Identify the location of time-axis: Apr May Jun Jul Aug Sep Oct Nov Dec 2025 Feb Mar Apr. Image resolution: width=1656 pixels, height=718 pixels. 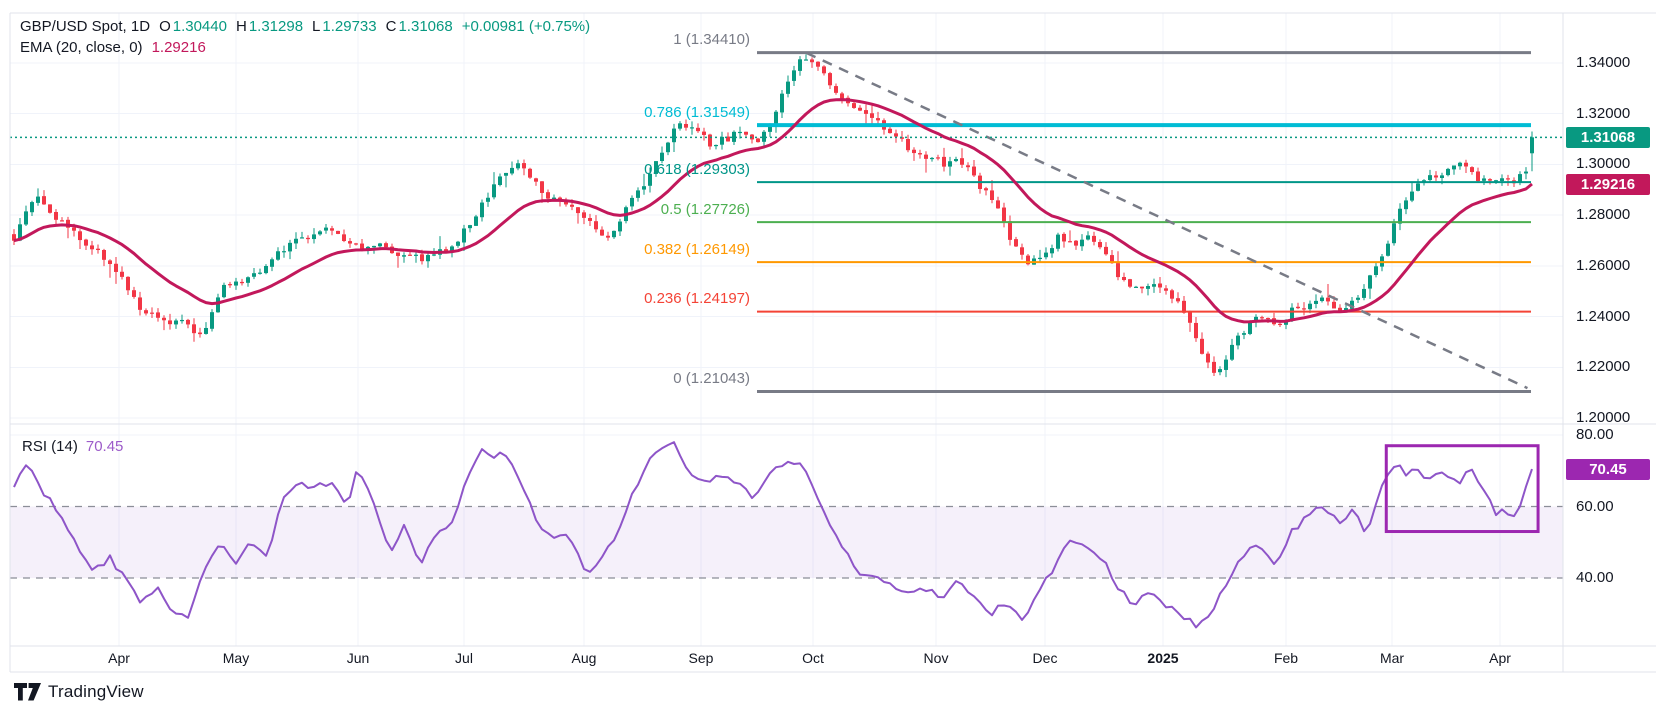
(786, 659).